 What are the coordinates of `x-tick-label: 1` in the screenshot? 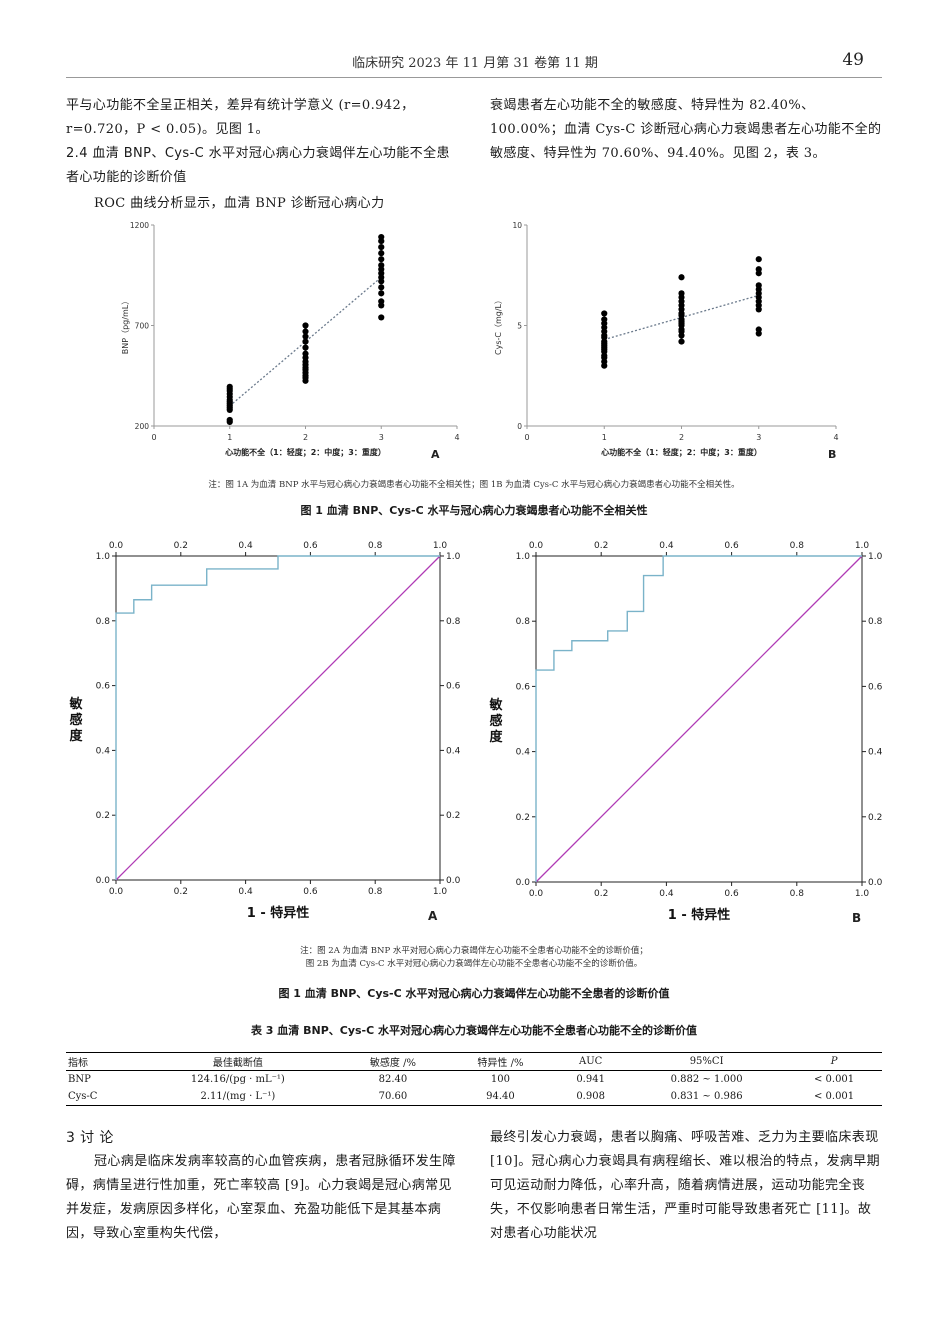 It's located at (229, 437).